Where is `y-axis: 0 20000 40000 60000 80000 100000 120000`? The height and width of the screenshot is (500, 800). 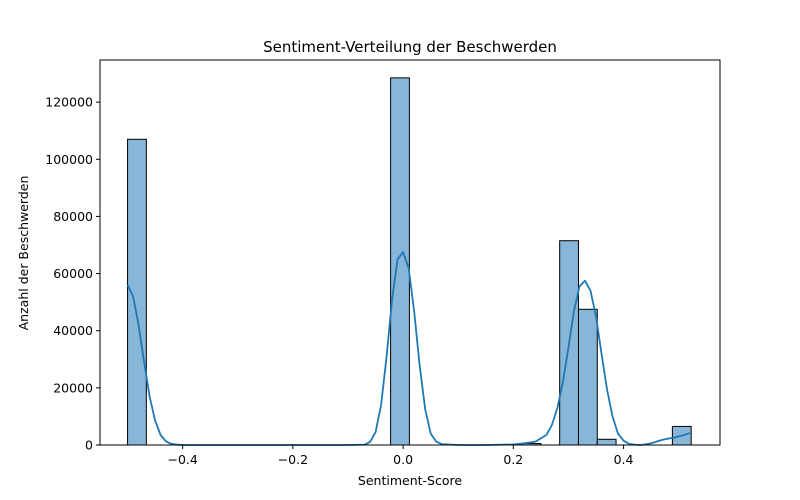 y-axis: 0 20000 40000 60000 80000 100000 120000 is located at coordinates (72, 274).